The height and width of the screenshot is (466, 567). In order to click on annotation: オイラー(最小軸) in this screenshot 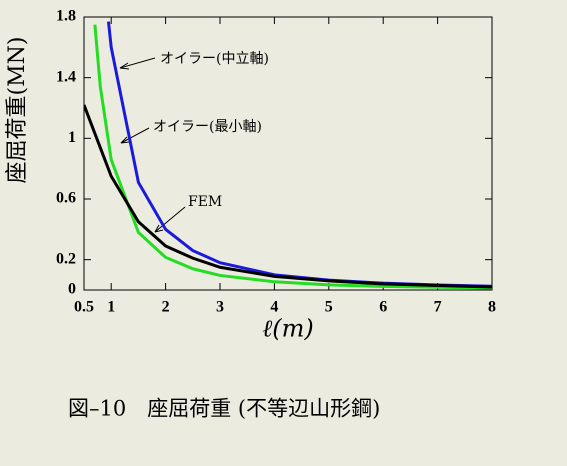, I will do `click(207, 127)`.